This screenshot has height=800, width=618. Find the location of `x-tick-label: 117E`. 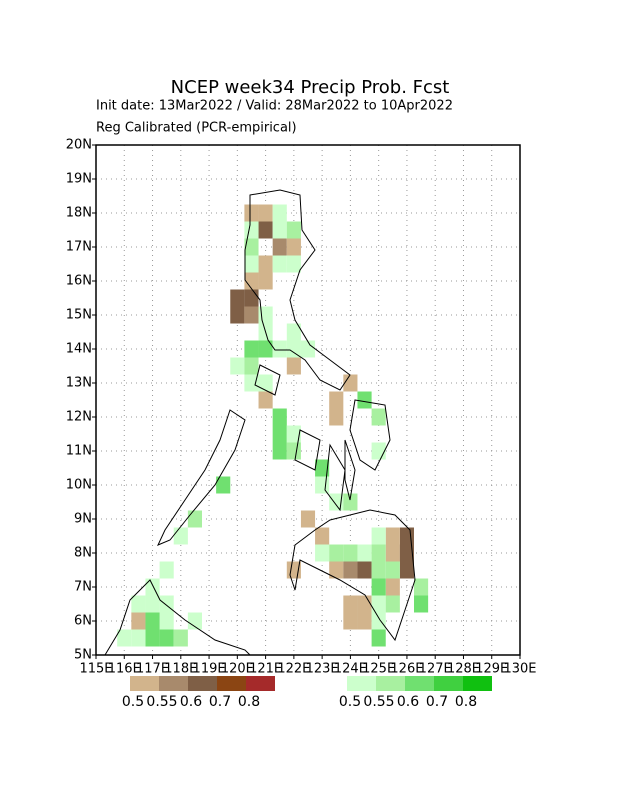

x-tick-label: 117E is located at coordinates (152, 669).